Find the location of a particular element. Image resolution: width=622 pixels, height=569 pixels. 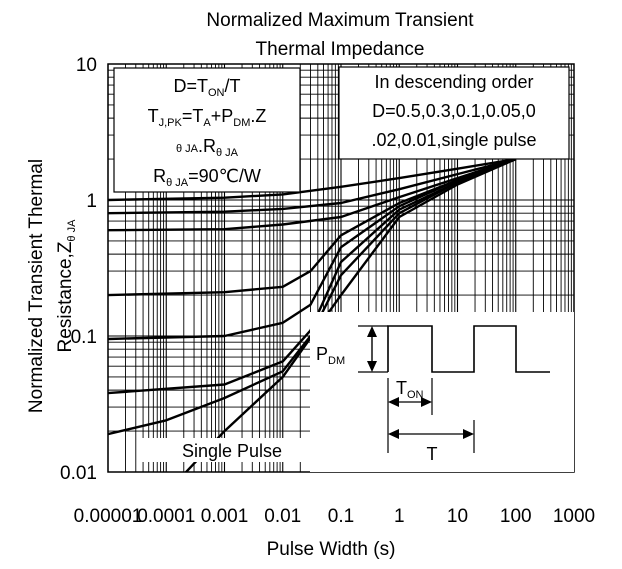

x-tick-label: 0.1 is located at coordinates (341, 516).